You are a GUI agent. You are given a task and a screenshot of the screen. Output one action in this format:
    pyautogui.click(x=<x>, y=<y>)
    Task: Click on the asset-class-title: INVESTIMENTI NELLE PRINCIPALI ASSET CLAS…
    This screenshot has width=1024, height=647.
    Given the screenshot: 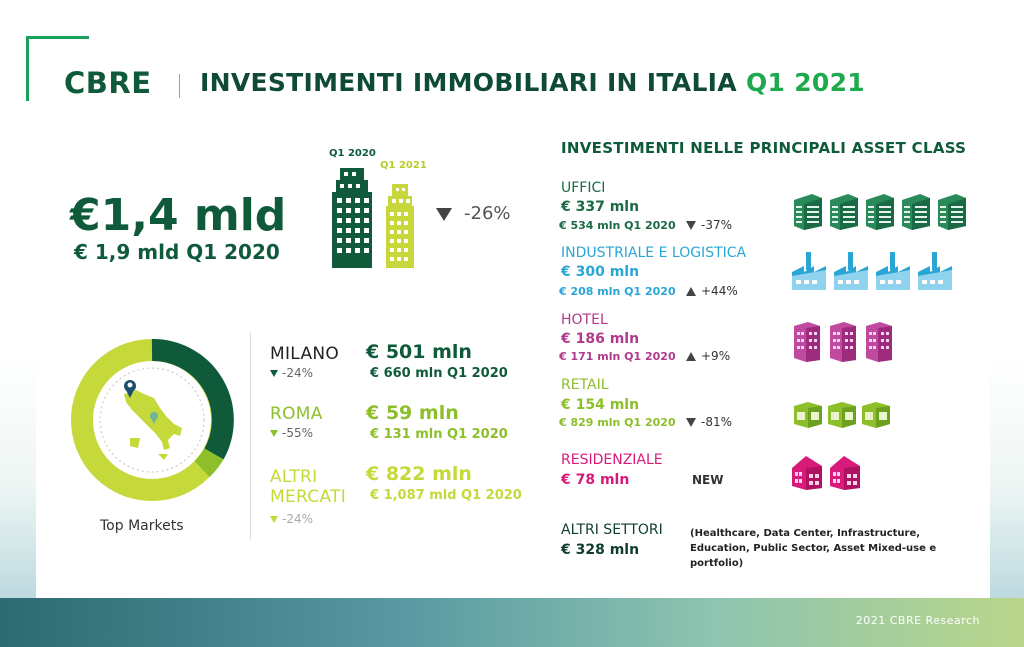 What is the action you would take?
    pyautogui.click(x=764, y=148)
    